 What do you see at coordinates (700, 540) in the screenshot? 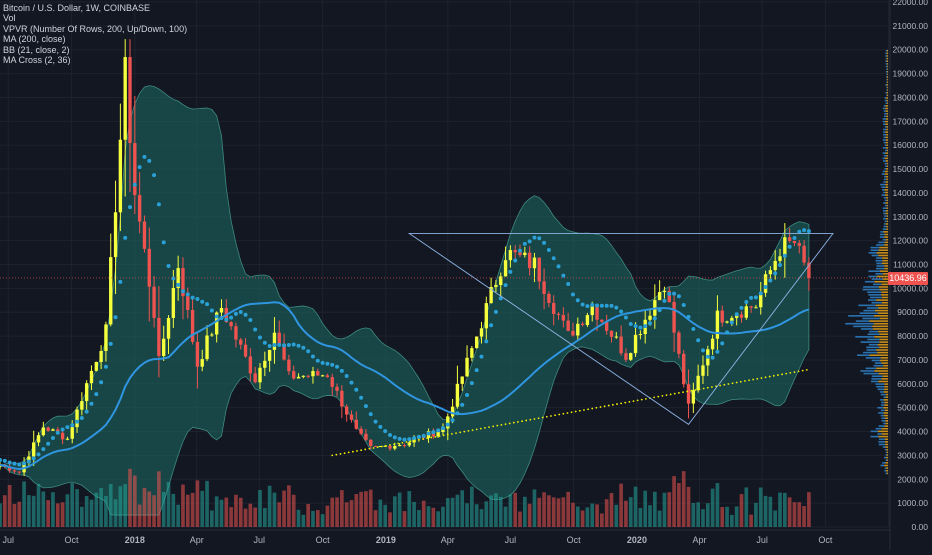
I see `x-tick-label: Apr` at bounding box center [700, 540].